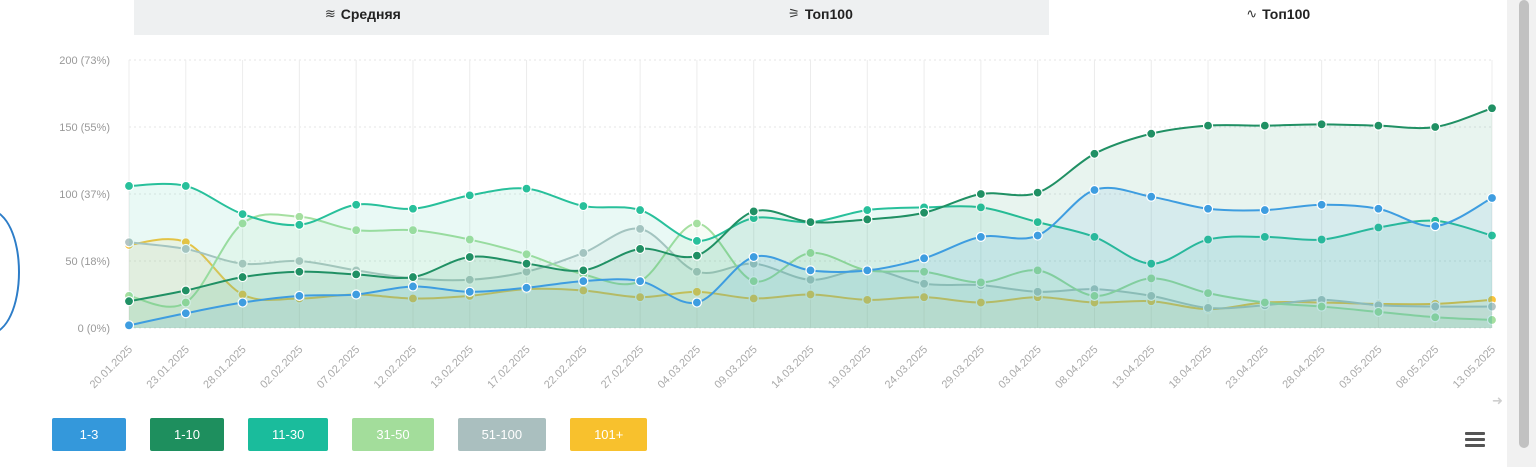 The width and height of the screenshot is (1536, 467). Describe the element at coordinates (393, 434) in the screenshot. I see `legend-item-31-50: 31-50` at that location.